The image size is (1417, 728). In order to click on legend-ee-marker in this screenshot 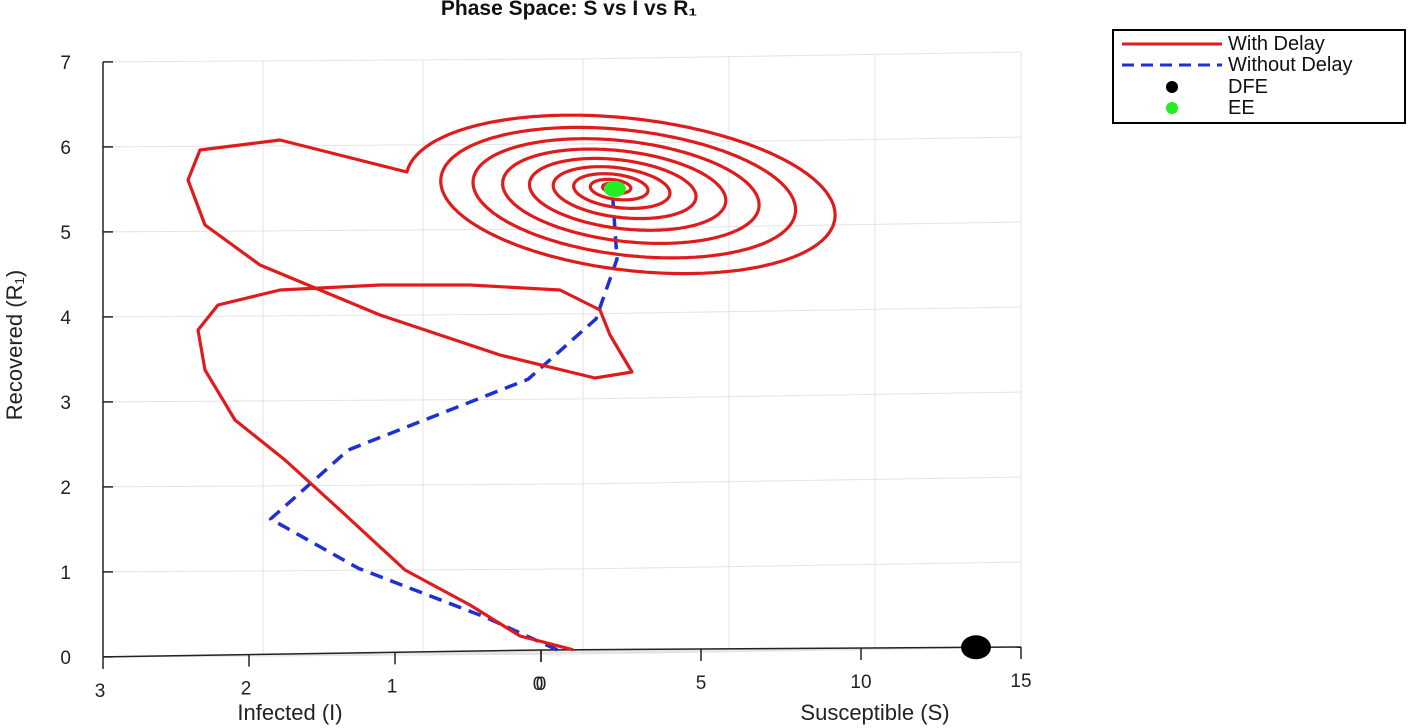, I will do `click(1172, 108)`.